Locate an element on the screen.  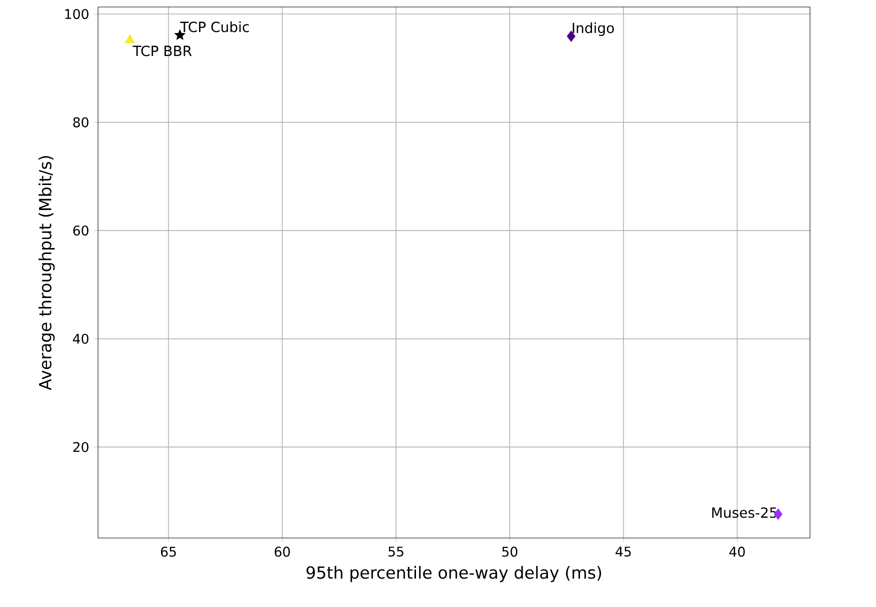
x-tick-label: 60 is located at coordinates (282, 551).